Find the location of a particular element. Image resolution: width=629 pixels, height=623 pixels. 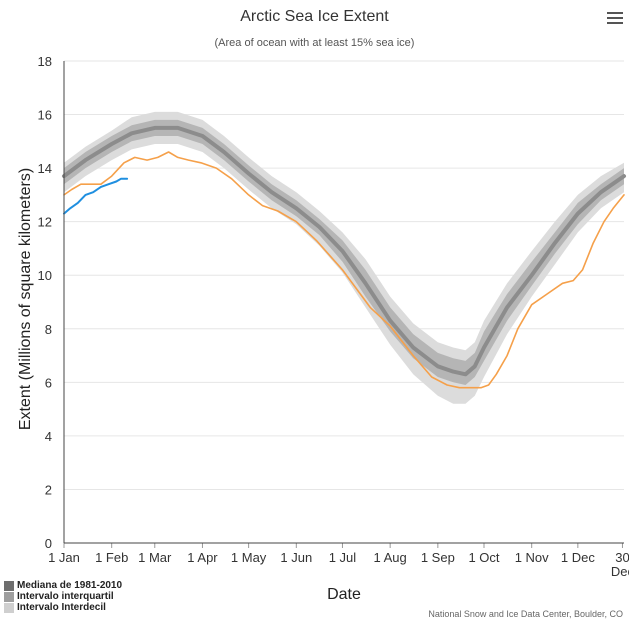

y-tick-label: 10 is located at coordinates (45, 275).